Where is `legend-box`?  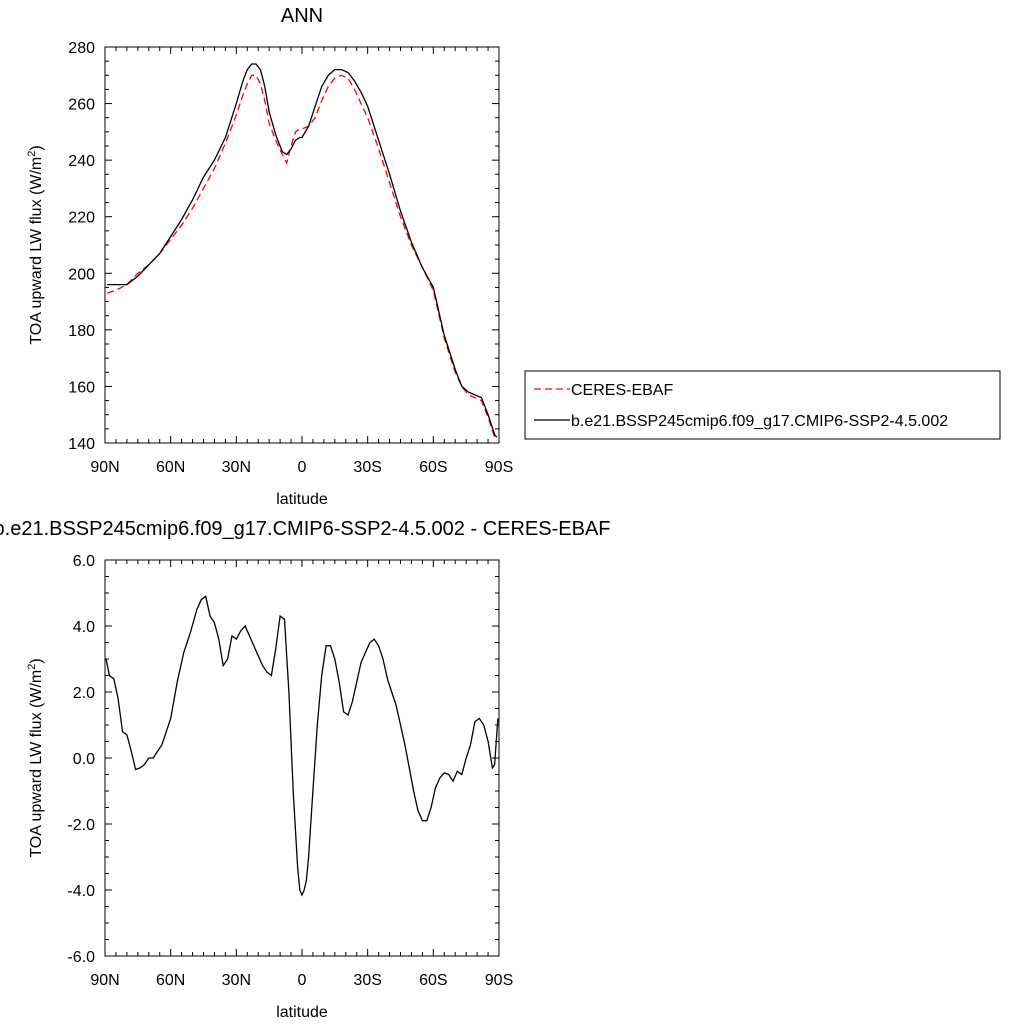
legend-box is located at coordinates (762, 405).